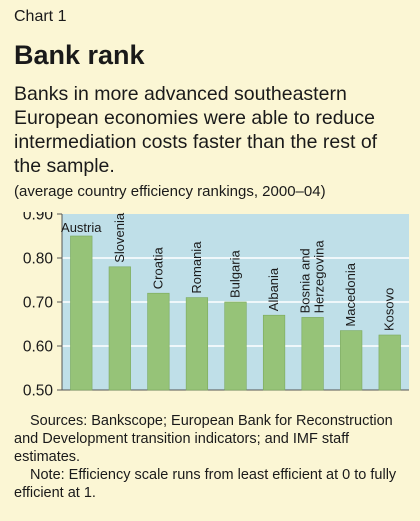 This screenshot has height=521, width=420. Describe the element at coordinates (389, 362) in the screenshot. I see `bar-kosovo` at that location.